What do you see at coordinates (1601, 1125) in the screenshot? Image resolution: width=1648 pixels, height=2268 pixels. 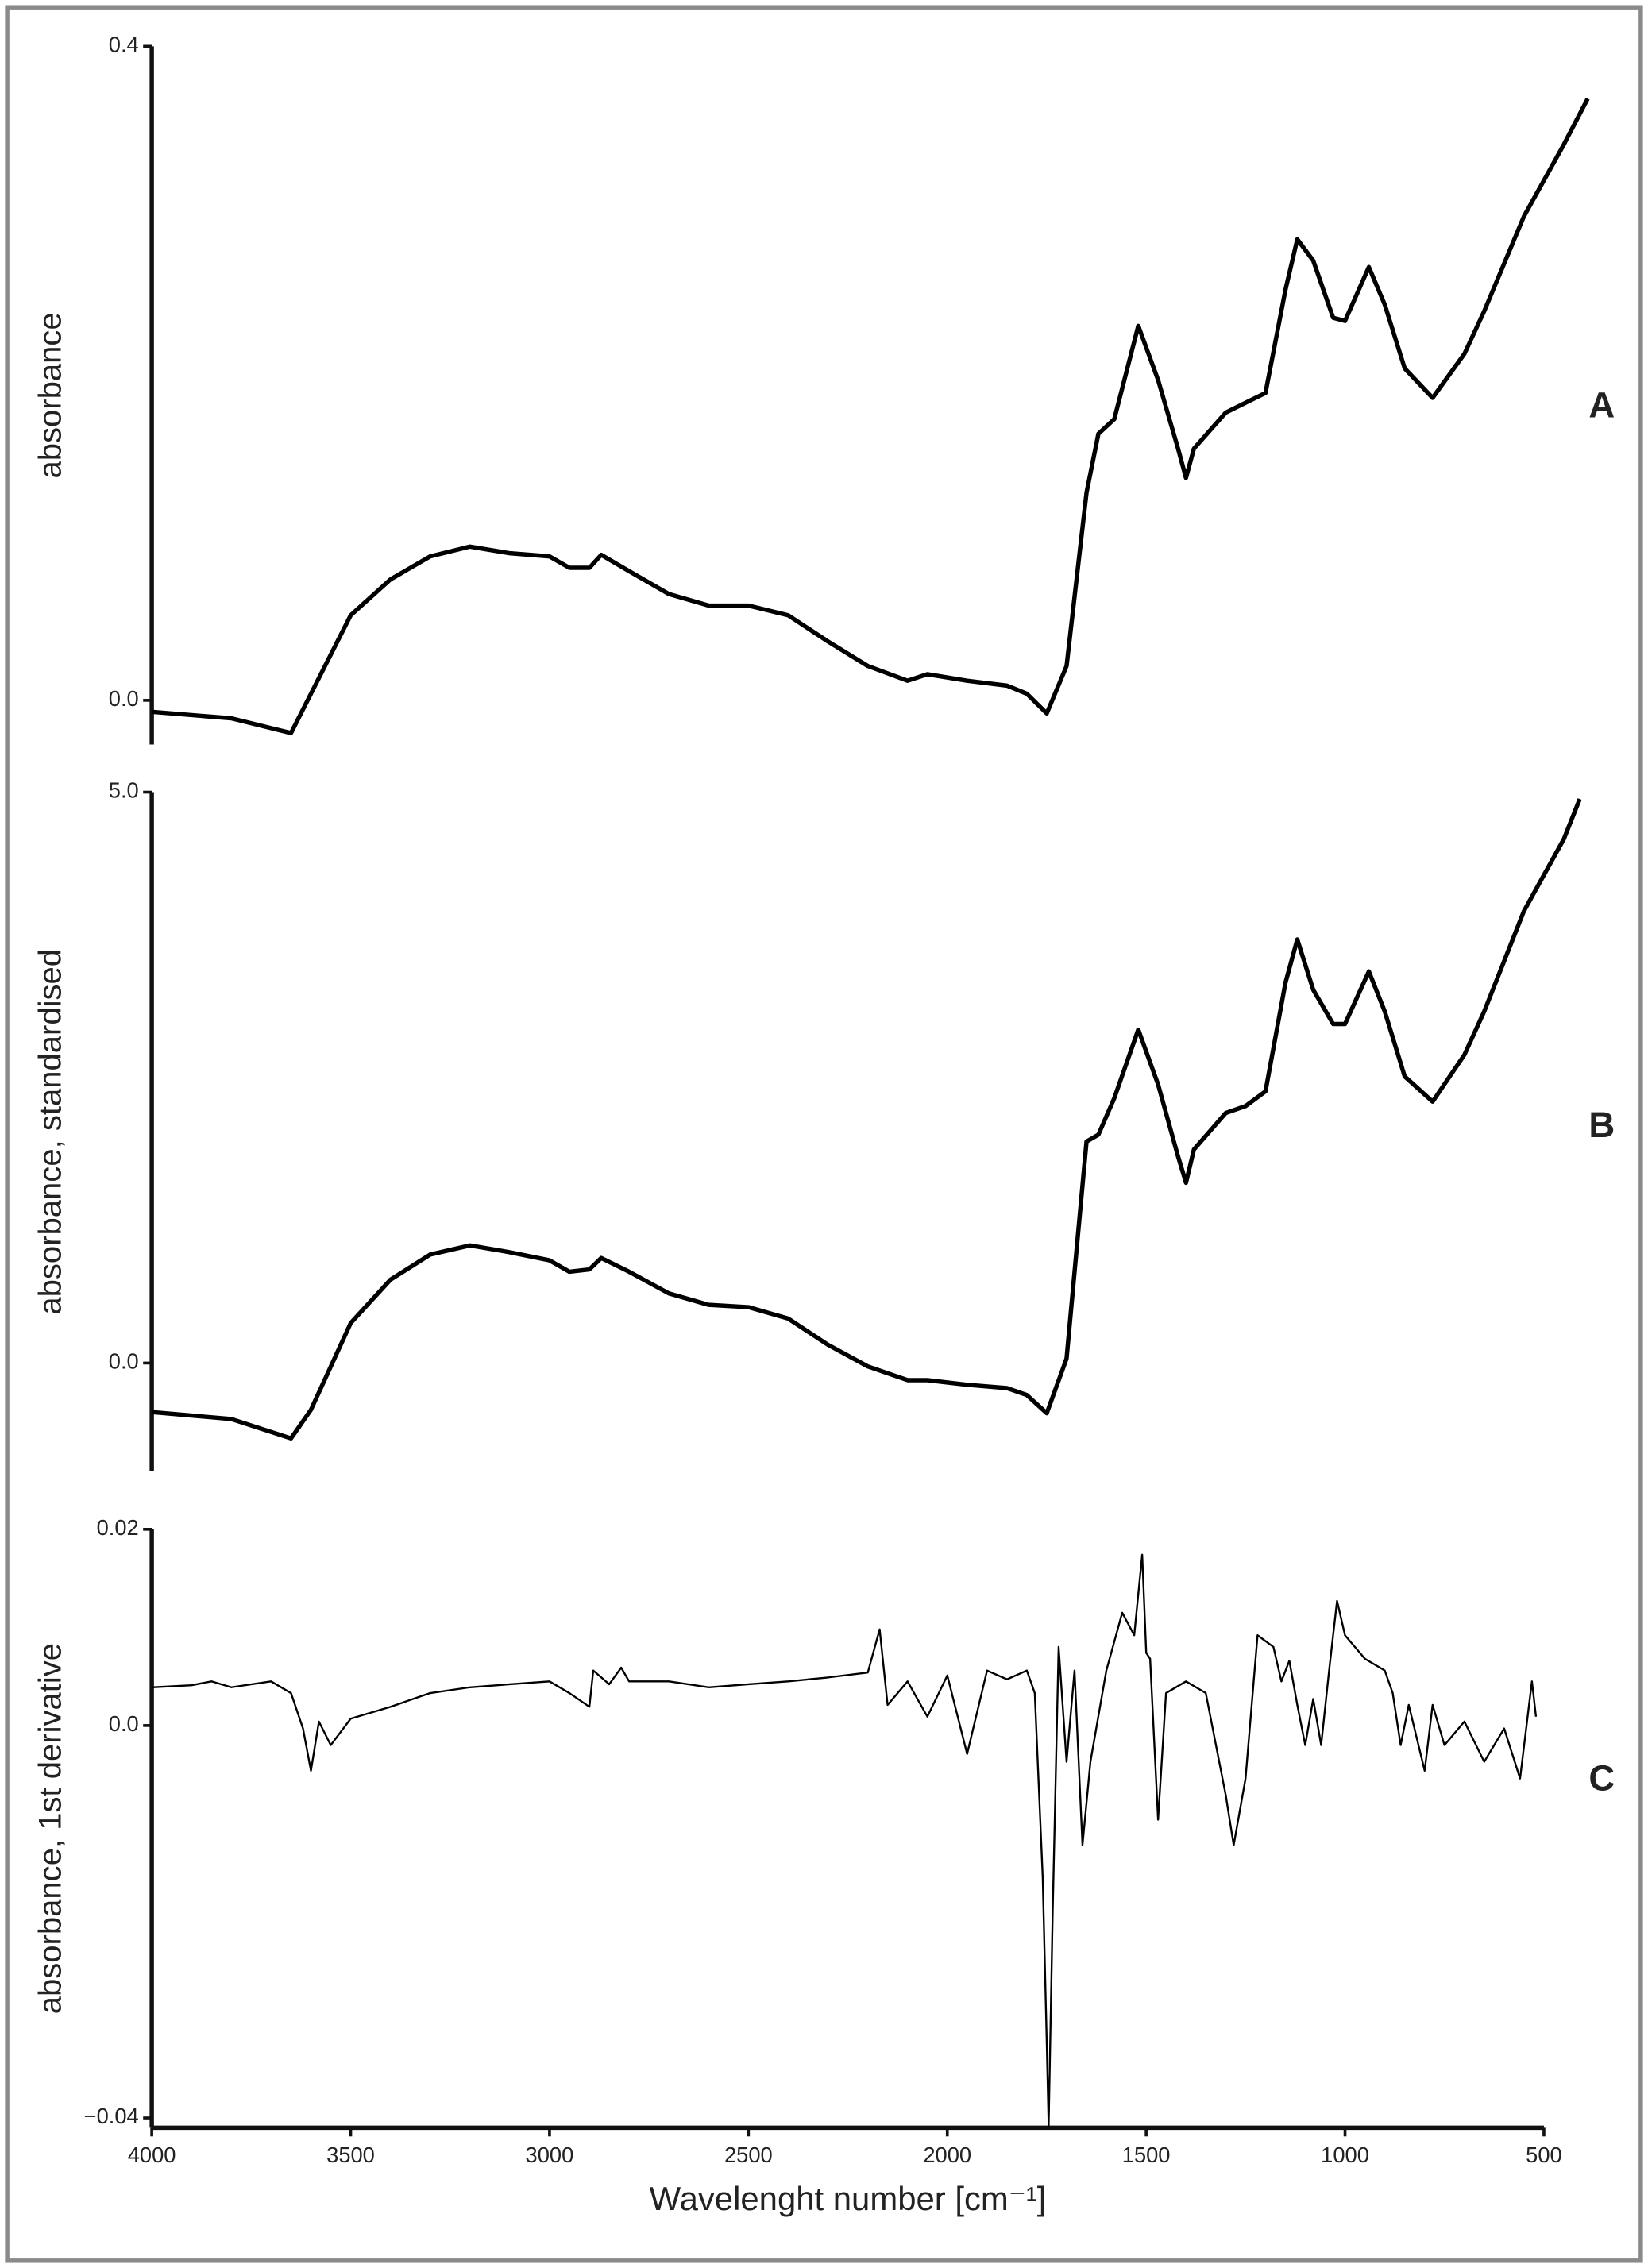 I see `panel-label: B` at bounding box center [1601, 1125].